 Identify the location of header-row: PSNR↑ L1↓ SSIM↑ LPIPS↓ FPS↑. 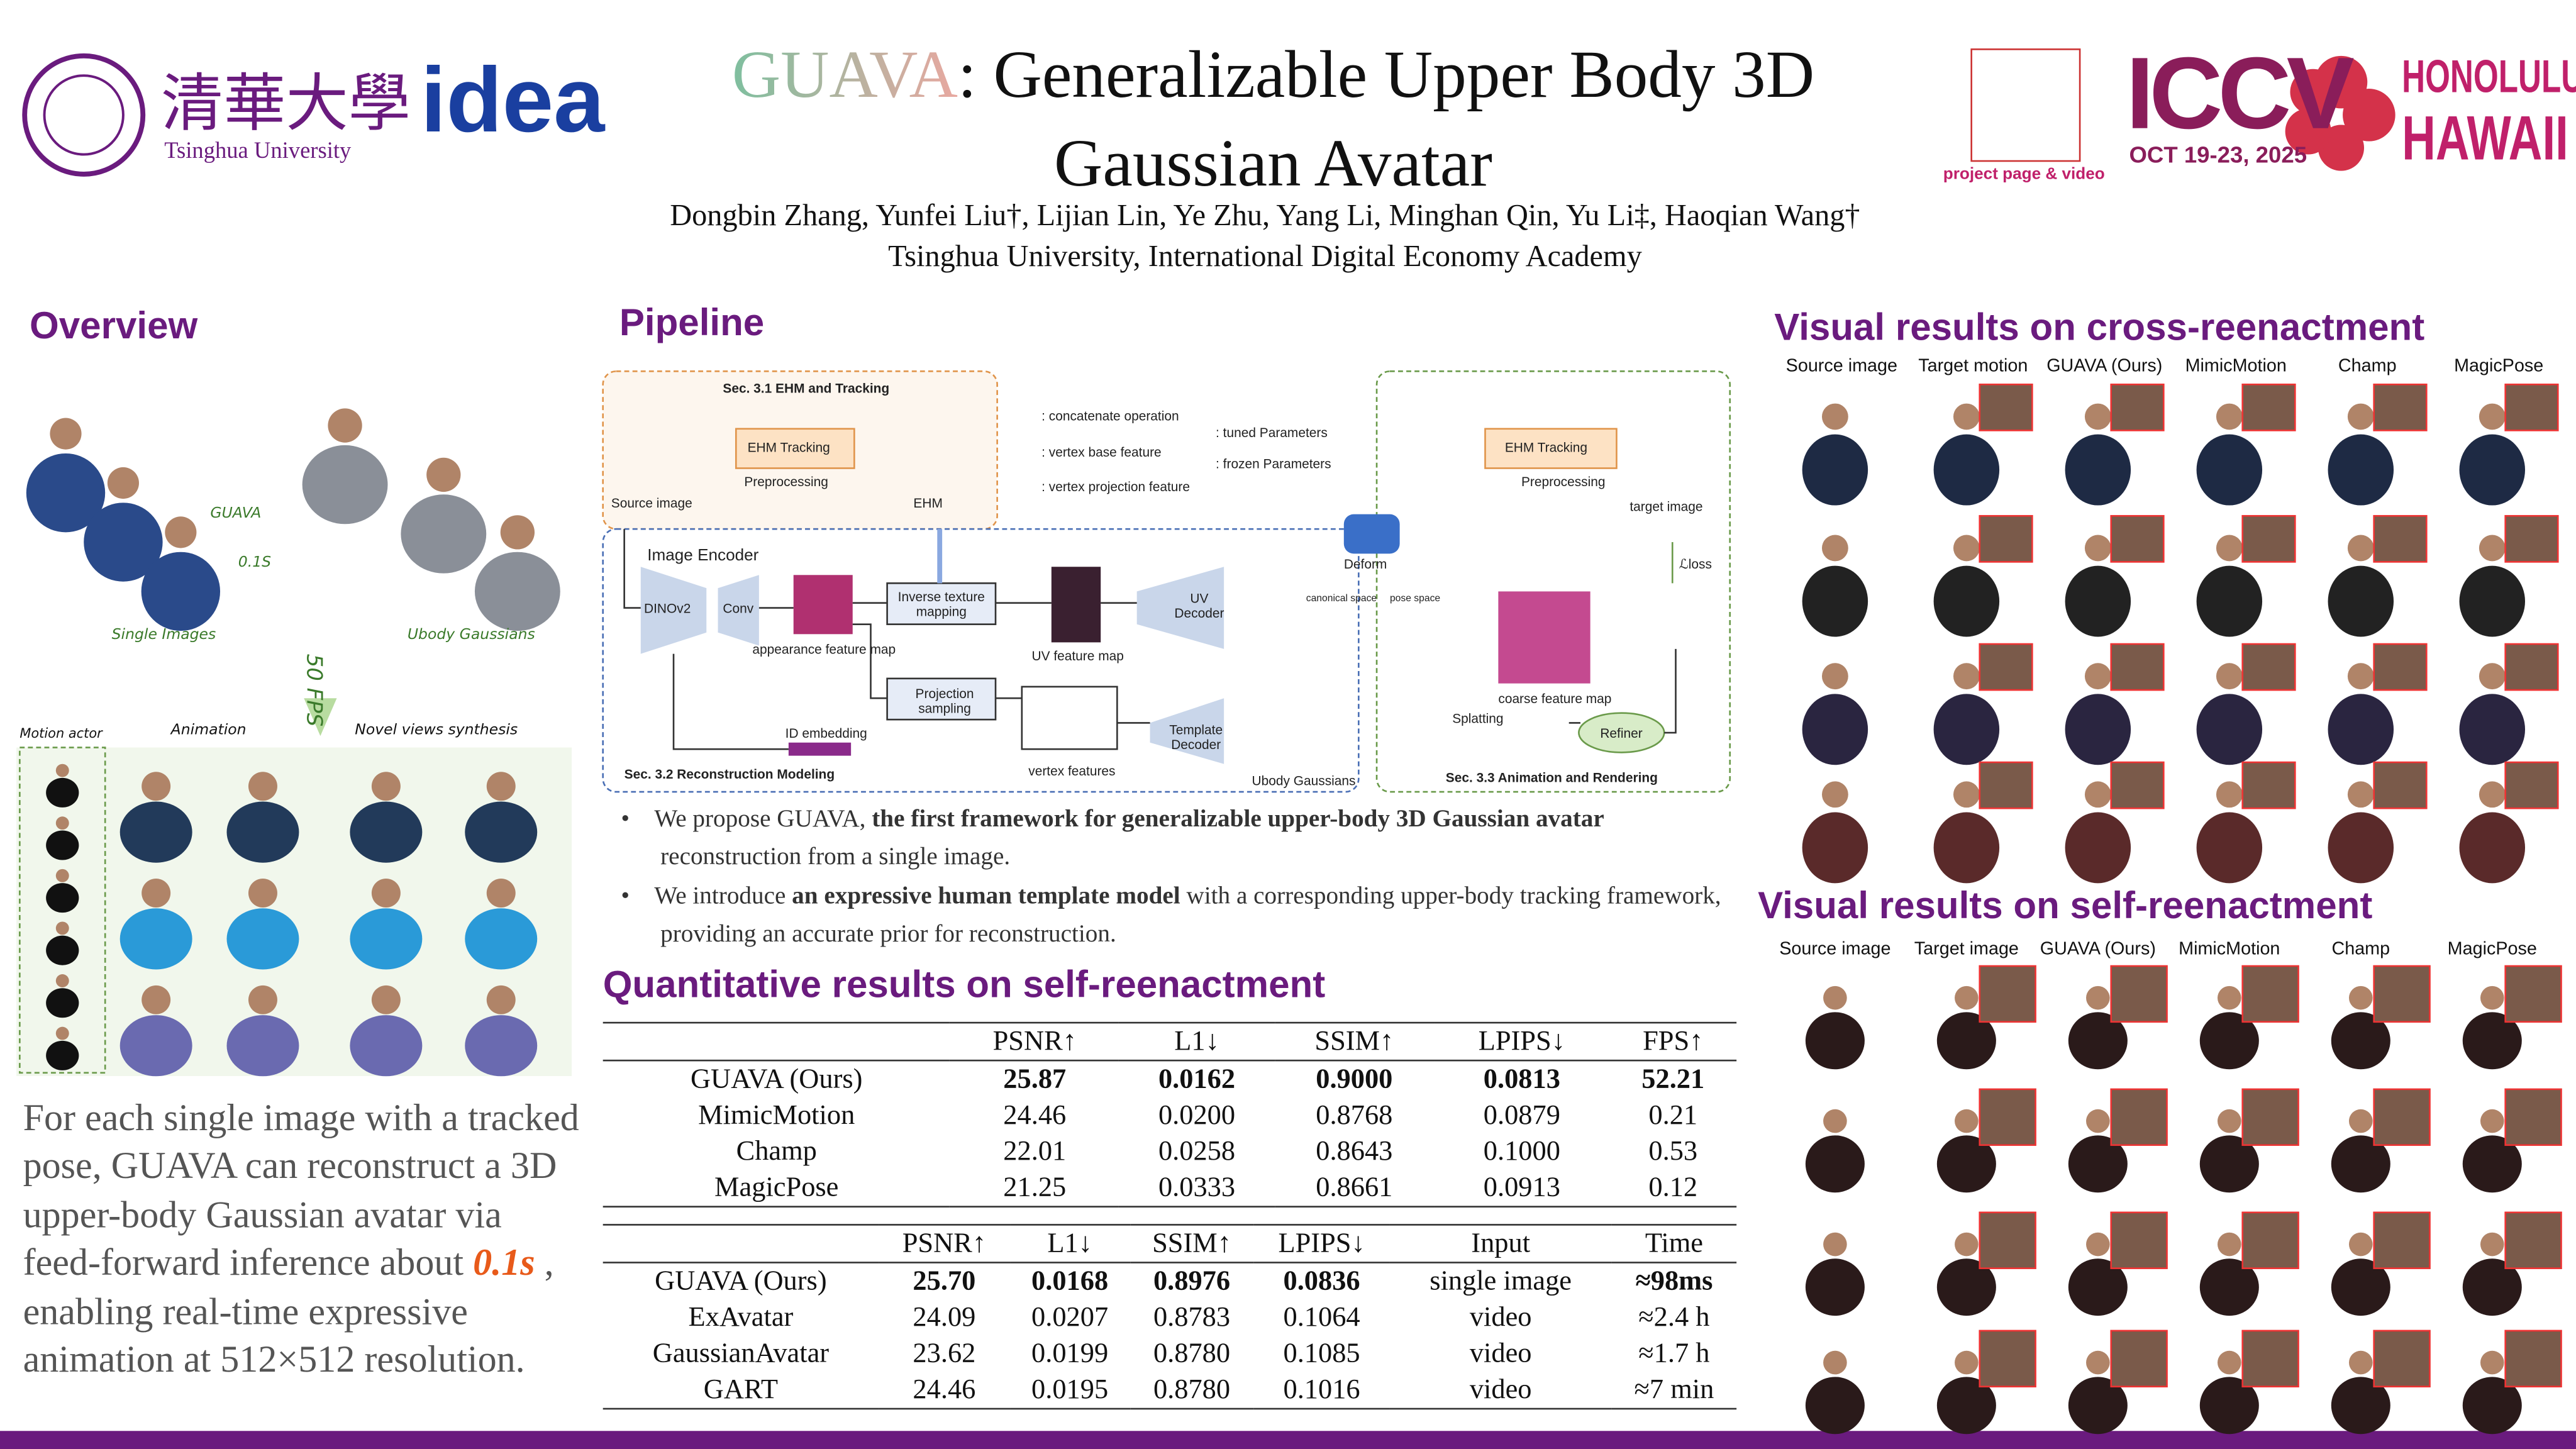
(1169, 1041).